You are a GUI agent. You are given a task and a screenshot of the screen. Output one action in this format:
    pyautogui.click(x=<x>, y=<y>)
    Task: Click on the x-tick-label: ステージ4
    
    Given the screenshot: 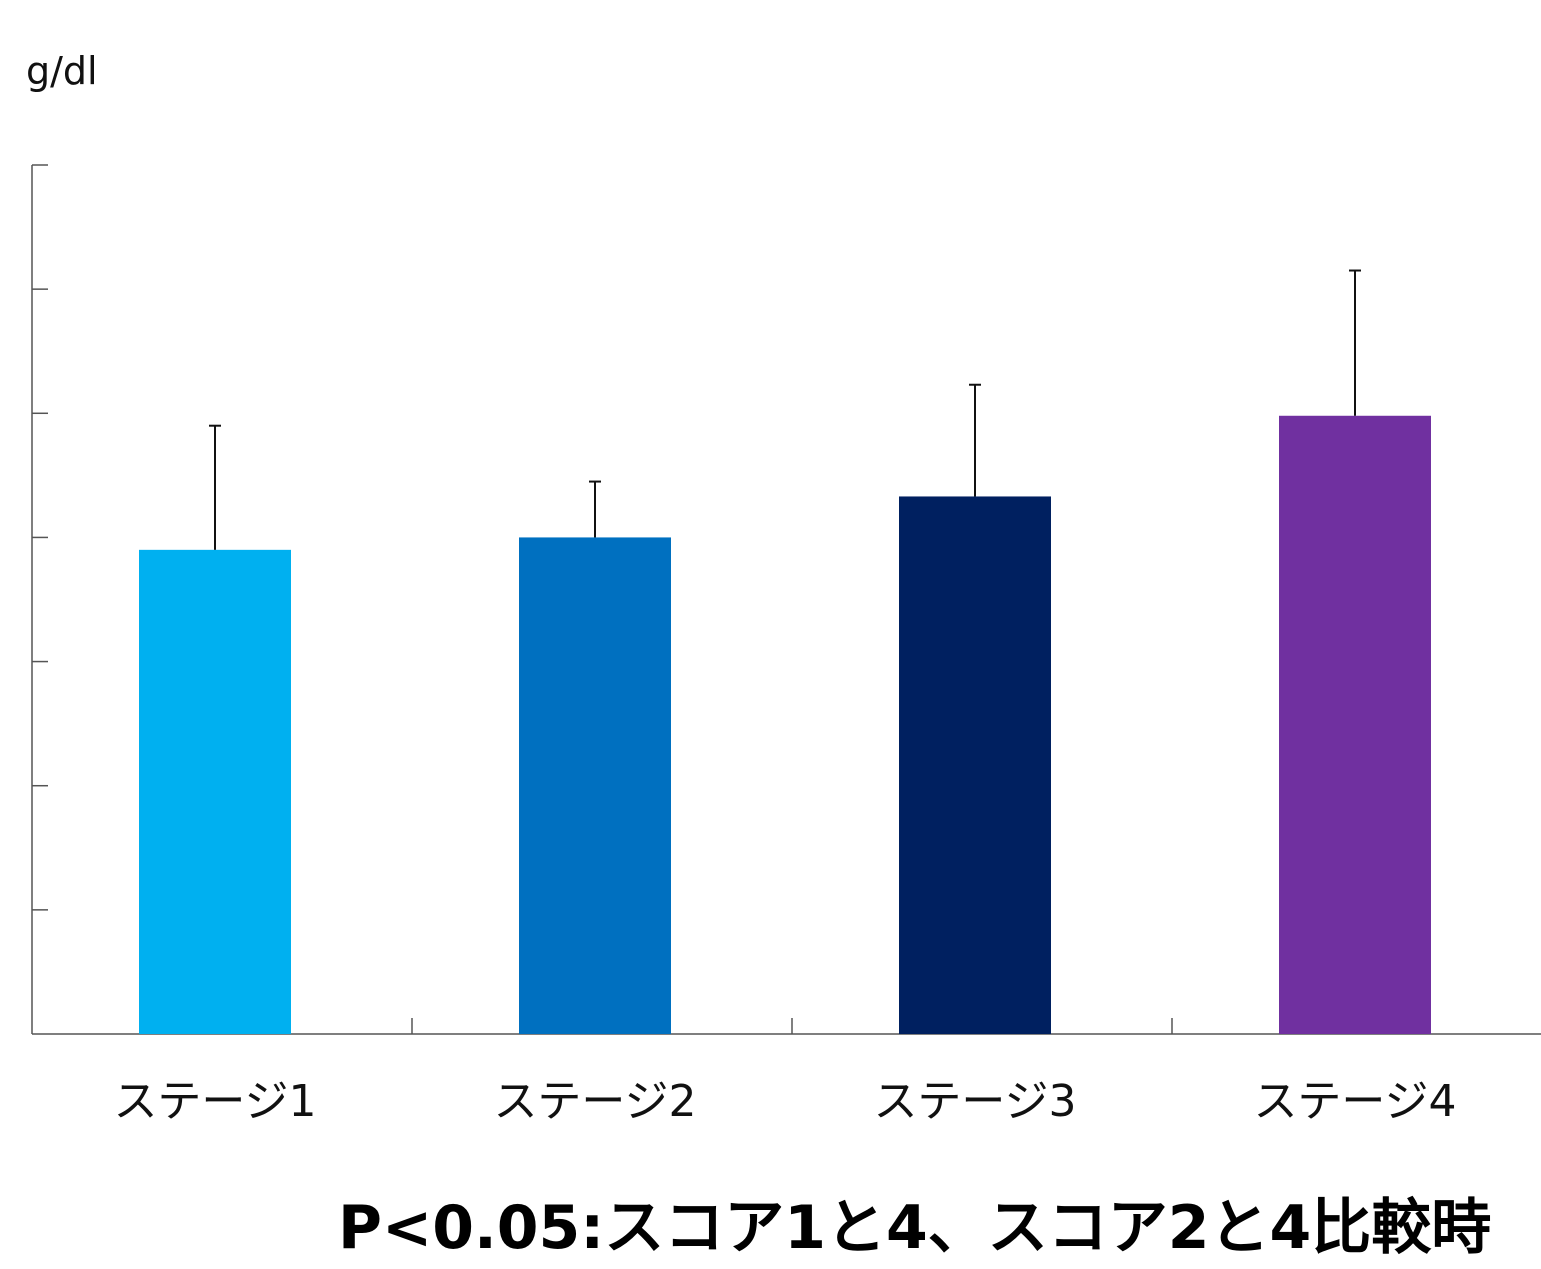 What is the action you would take?
    pyautogui.click(x=1354, y=1101)
    